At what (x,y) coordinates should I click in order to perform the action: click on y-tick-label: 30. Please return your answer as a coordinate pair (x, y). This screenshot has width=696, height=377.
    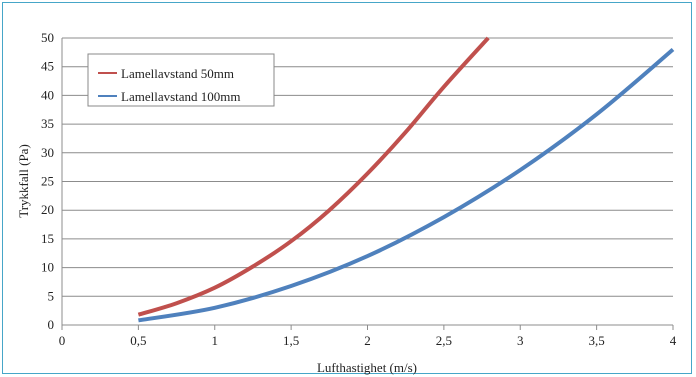
    Looking at the image, I should click on (47, 152).